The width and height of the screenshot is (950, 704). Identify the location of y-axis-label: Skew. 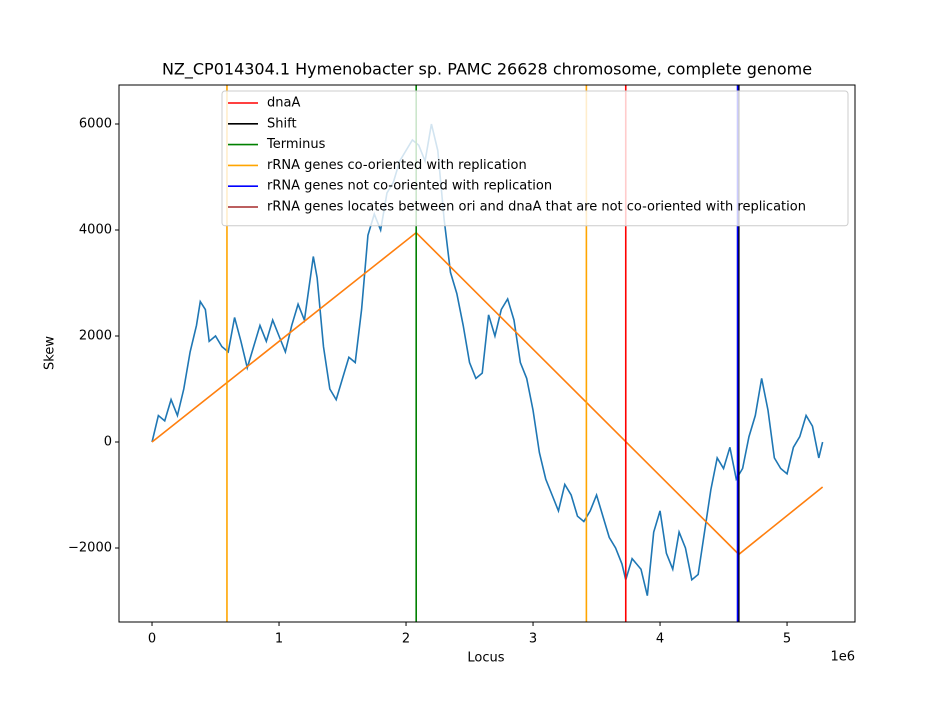
(50, 353).